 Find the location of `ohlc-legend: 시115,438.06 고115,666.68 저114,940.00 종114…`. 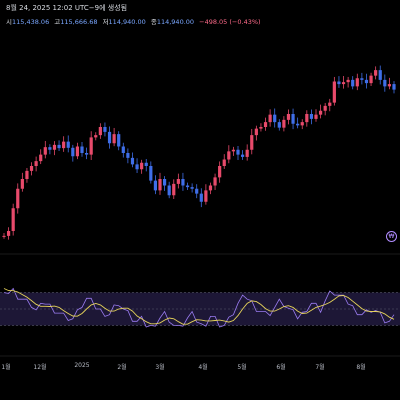

ohlc-legend: 시115,438.06 고115,666.68 저114,940.00 종114… is located at coordinates (133, 21).